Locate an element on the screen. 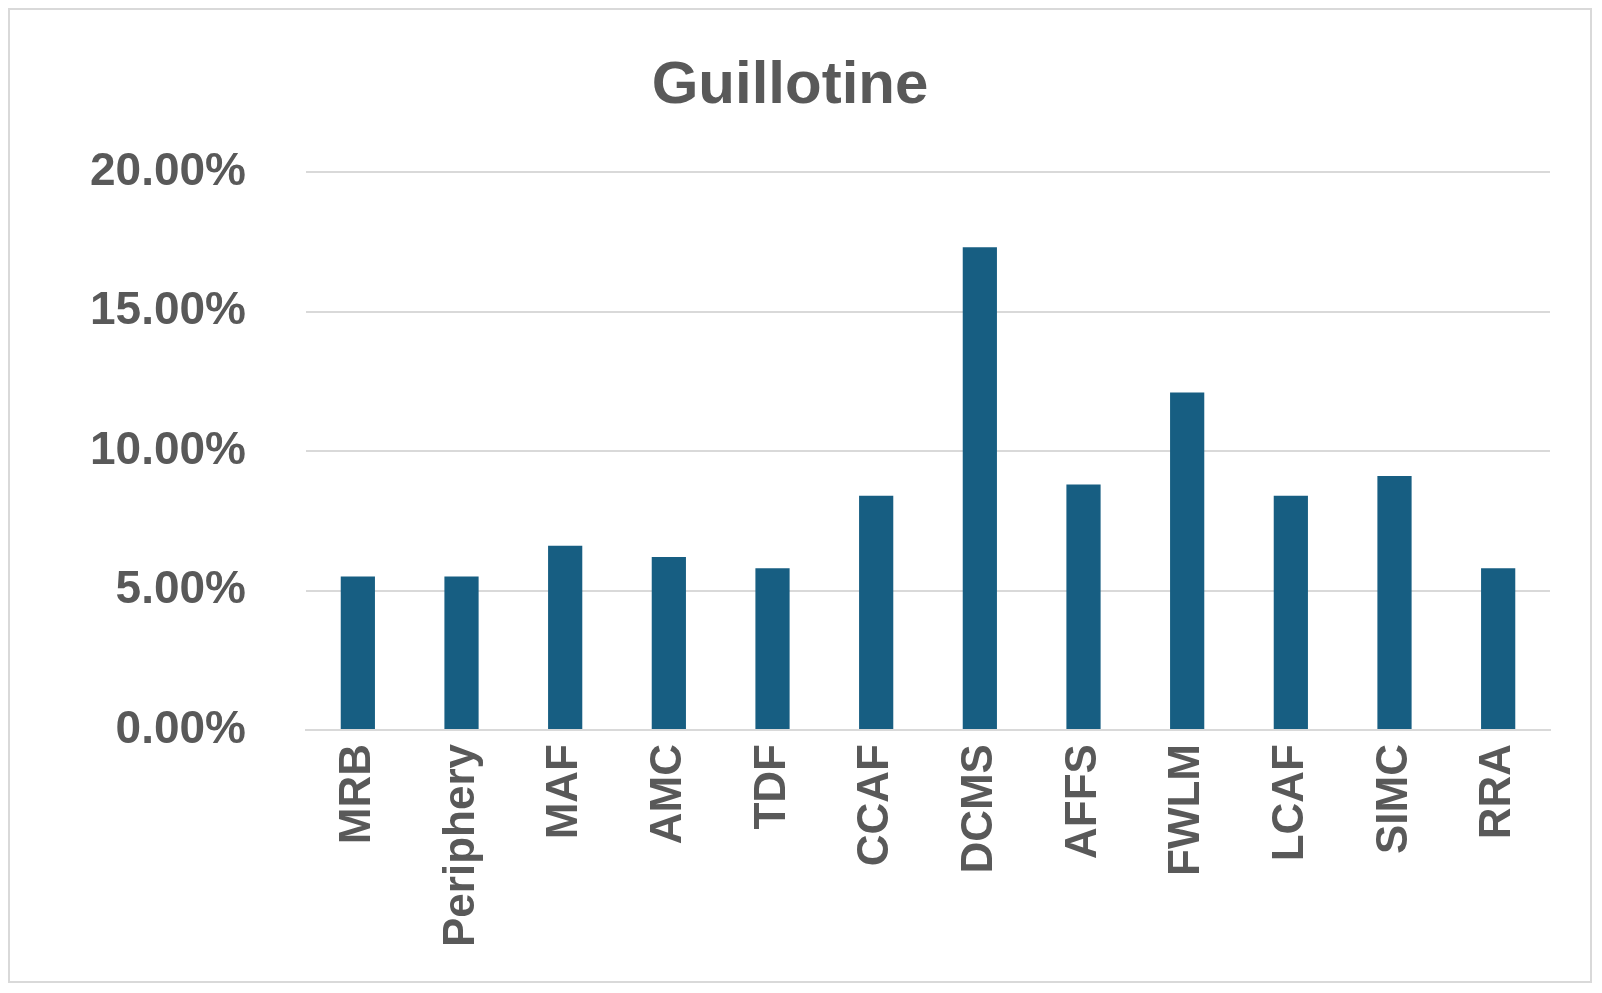 The image size is (1602, 993). x-tick-label: AFFS is located at coordinates (1080, 801).